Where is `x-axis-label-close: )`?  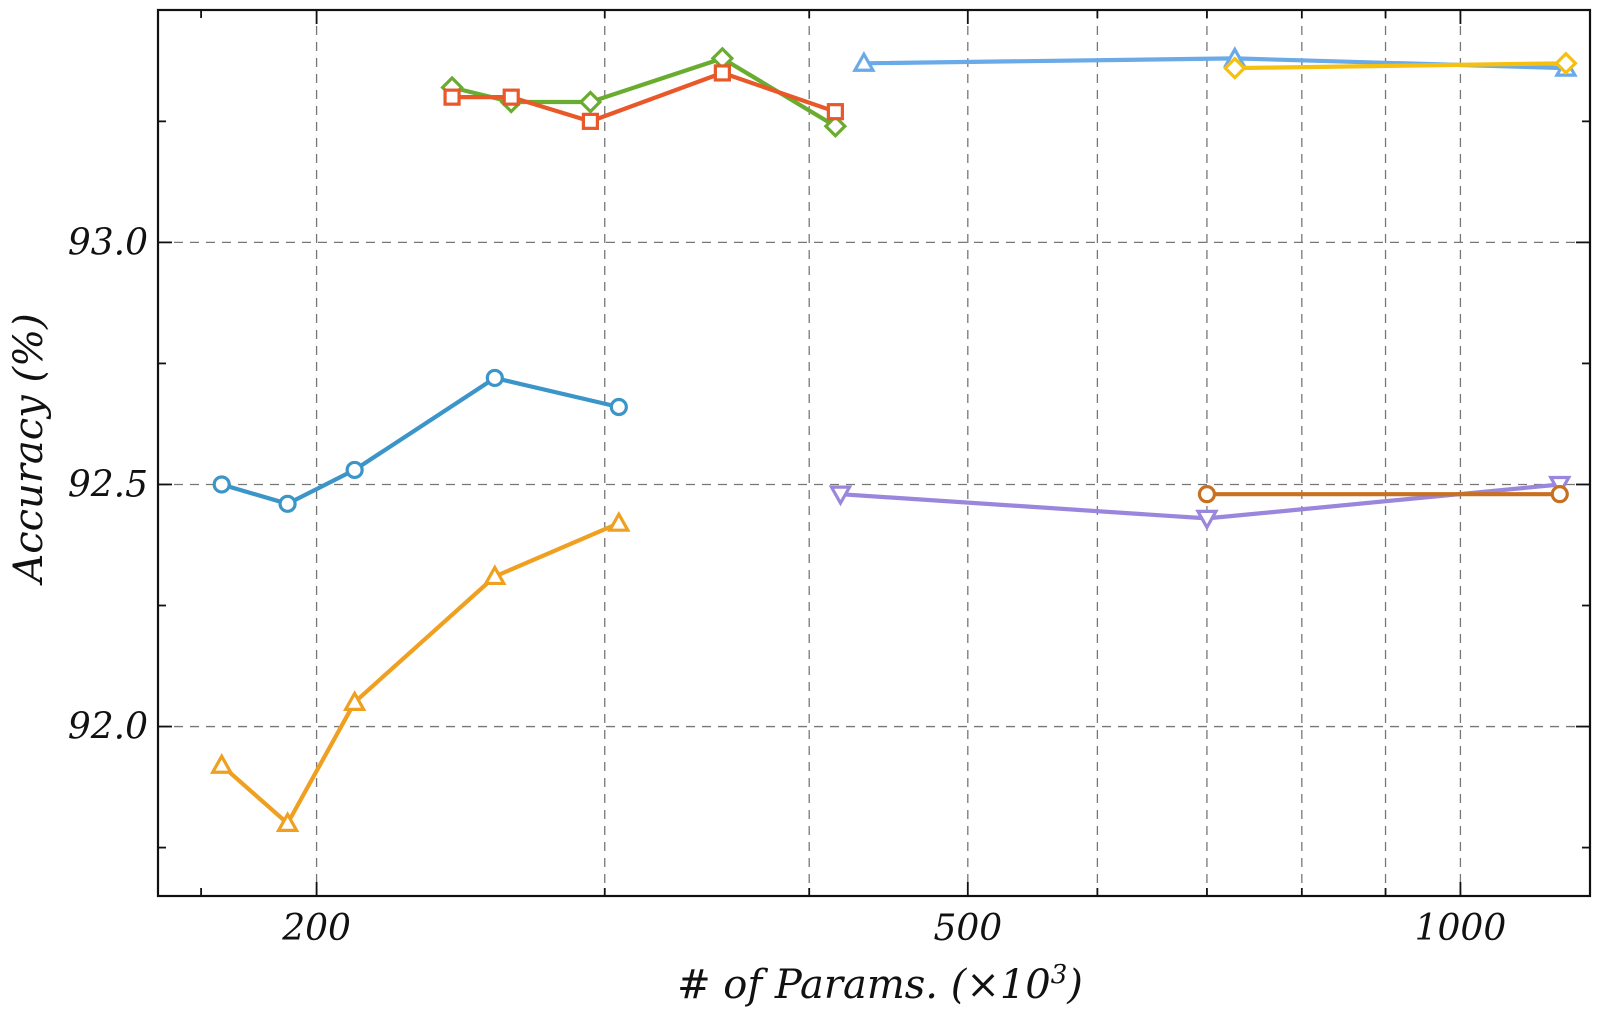 x-axis-label-close: ) is located at coordinates (1074, 985).